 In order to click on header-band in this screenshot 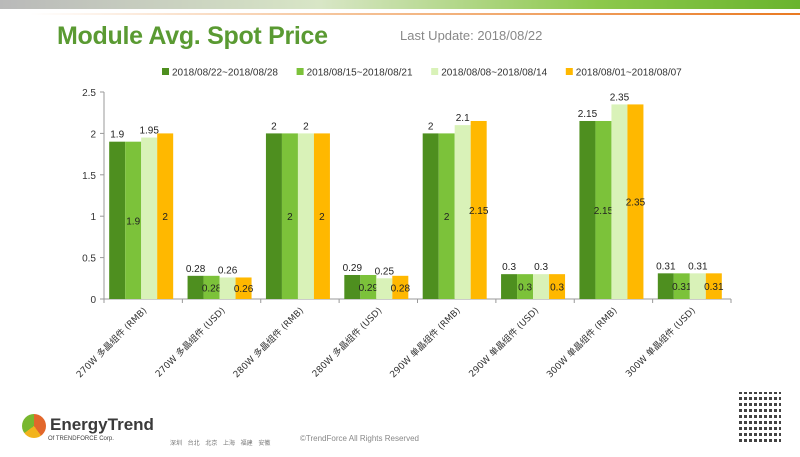, I will do `click(400, 4)`.